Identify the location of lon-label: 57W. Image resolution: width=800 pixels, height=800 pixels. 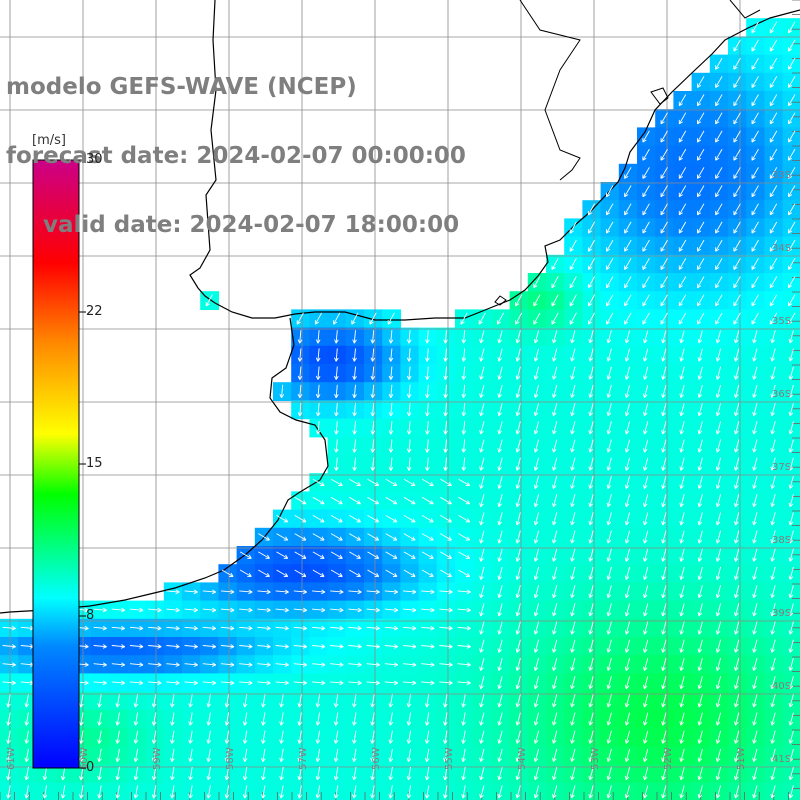
(303, 758).